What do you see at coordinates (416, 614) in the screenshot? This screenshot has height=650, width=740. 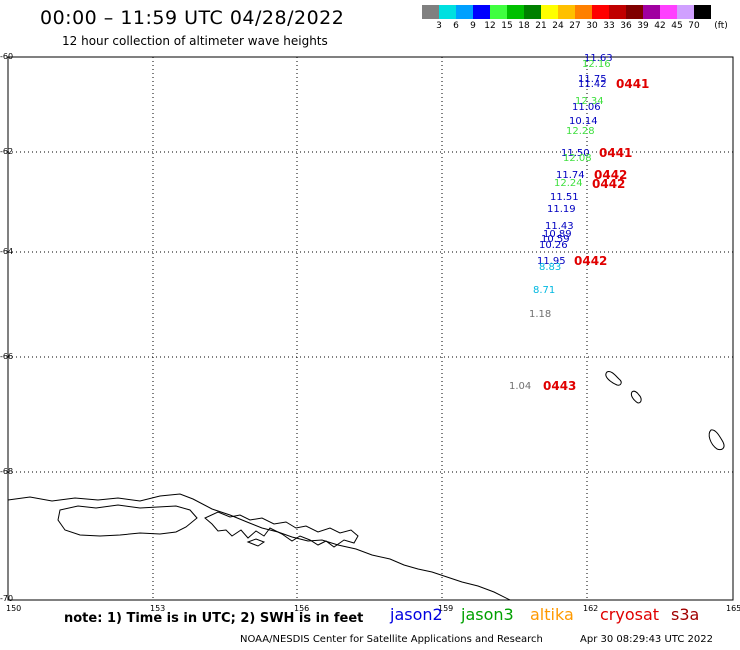 I see `satellite-label: jason2` at bounding box center [416, 614].